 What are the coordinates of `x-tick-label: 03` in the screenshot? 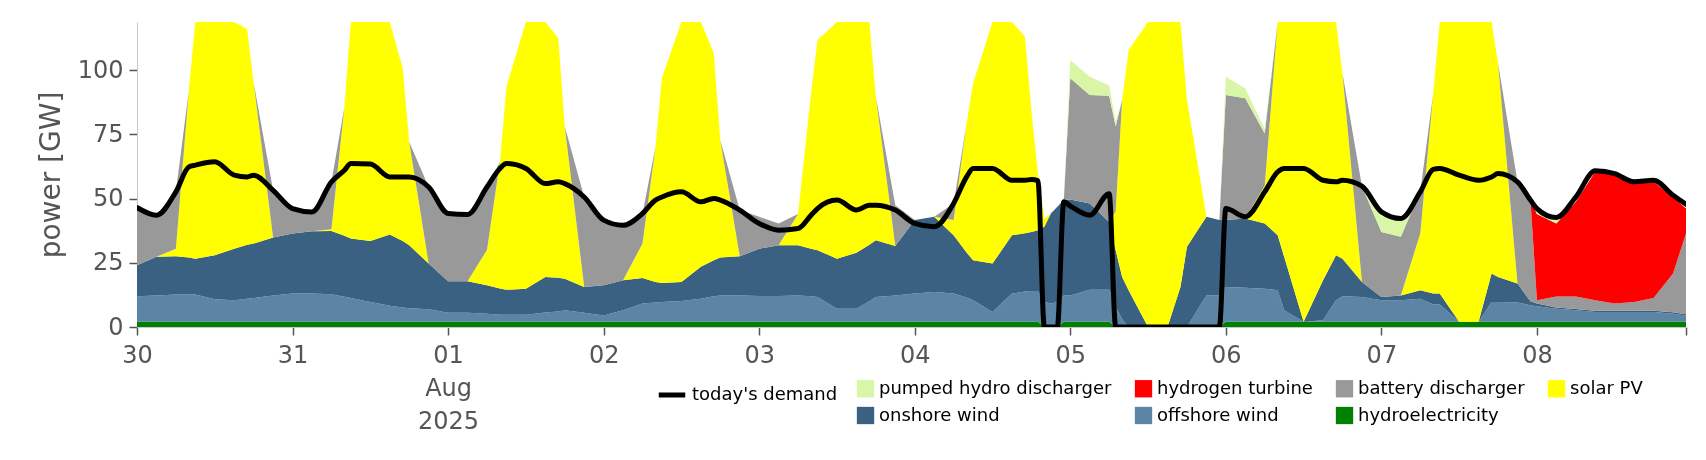 It's located at (759, 354).